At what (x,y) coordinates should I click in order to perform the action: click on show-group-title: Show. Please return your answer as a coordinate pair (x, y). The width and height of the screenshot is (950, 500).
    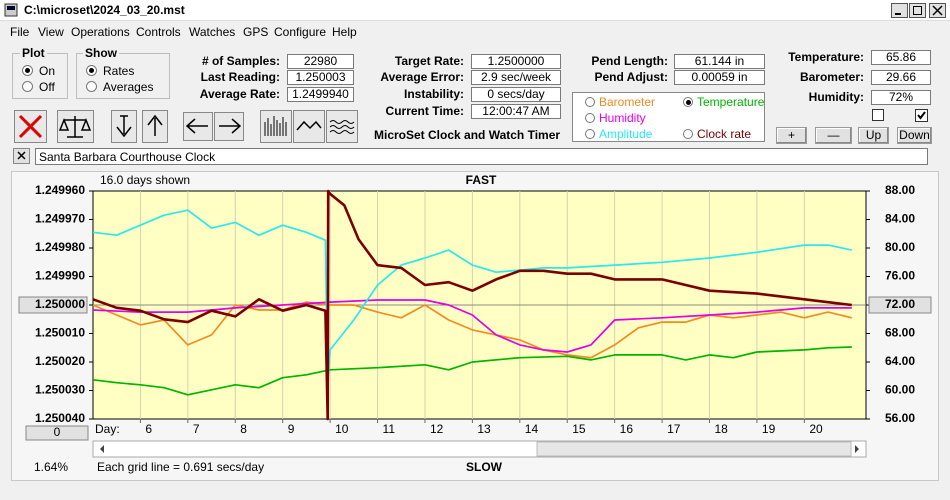
    Looking at the image, I should click on (101, 53).